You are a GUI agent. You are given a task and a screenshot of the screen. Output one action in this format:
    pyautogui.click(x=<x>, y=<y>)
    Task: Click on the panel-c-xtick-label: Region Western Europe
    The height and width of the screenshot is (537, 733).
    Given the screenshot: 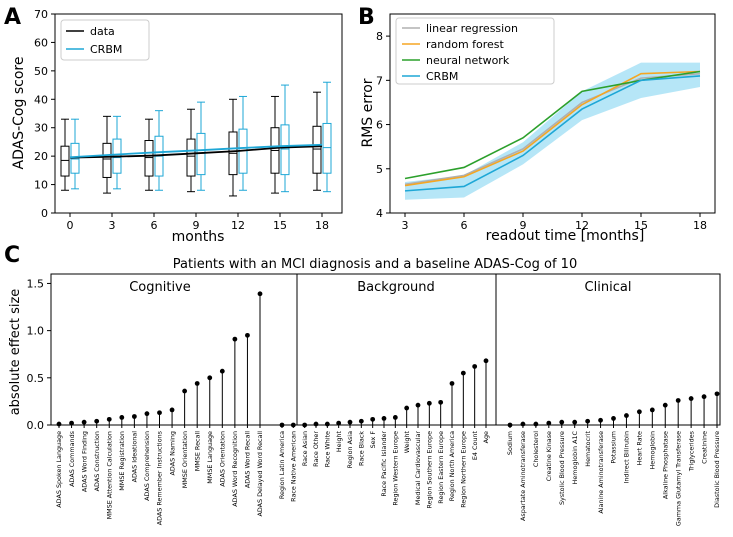 What is the action you would take?
    pyautogui.click(x=396, y=468)
    